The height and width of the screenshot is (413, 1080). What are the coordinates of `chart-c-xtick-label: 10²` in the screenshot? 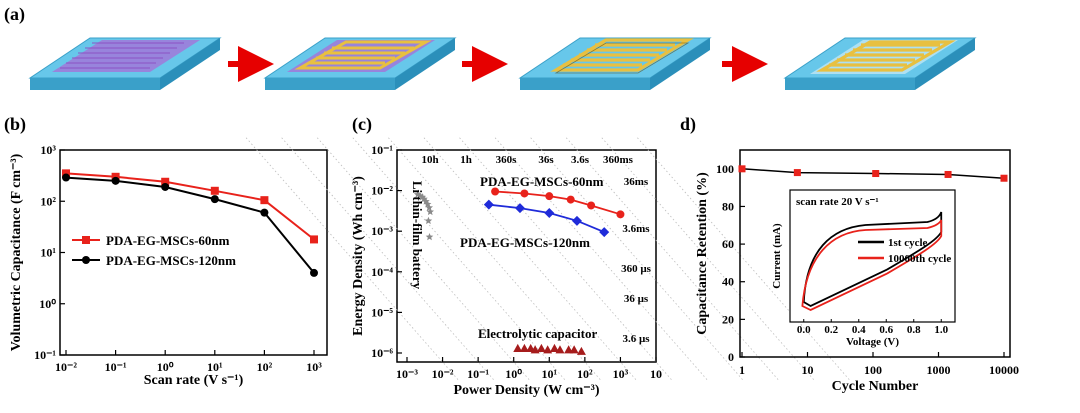 It's located at (585, 374).